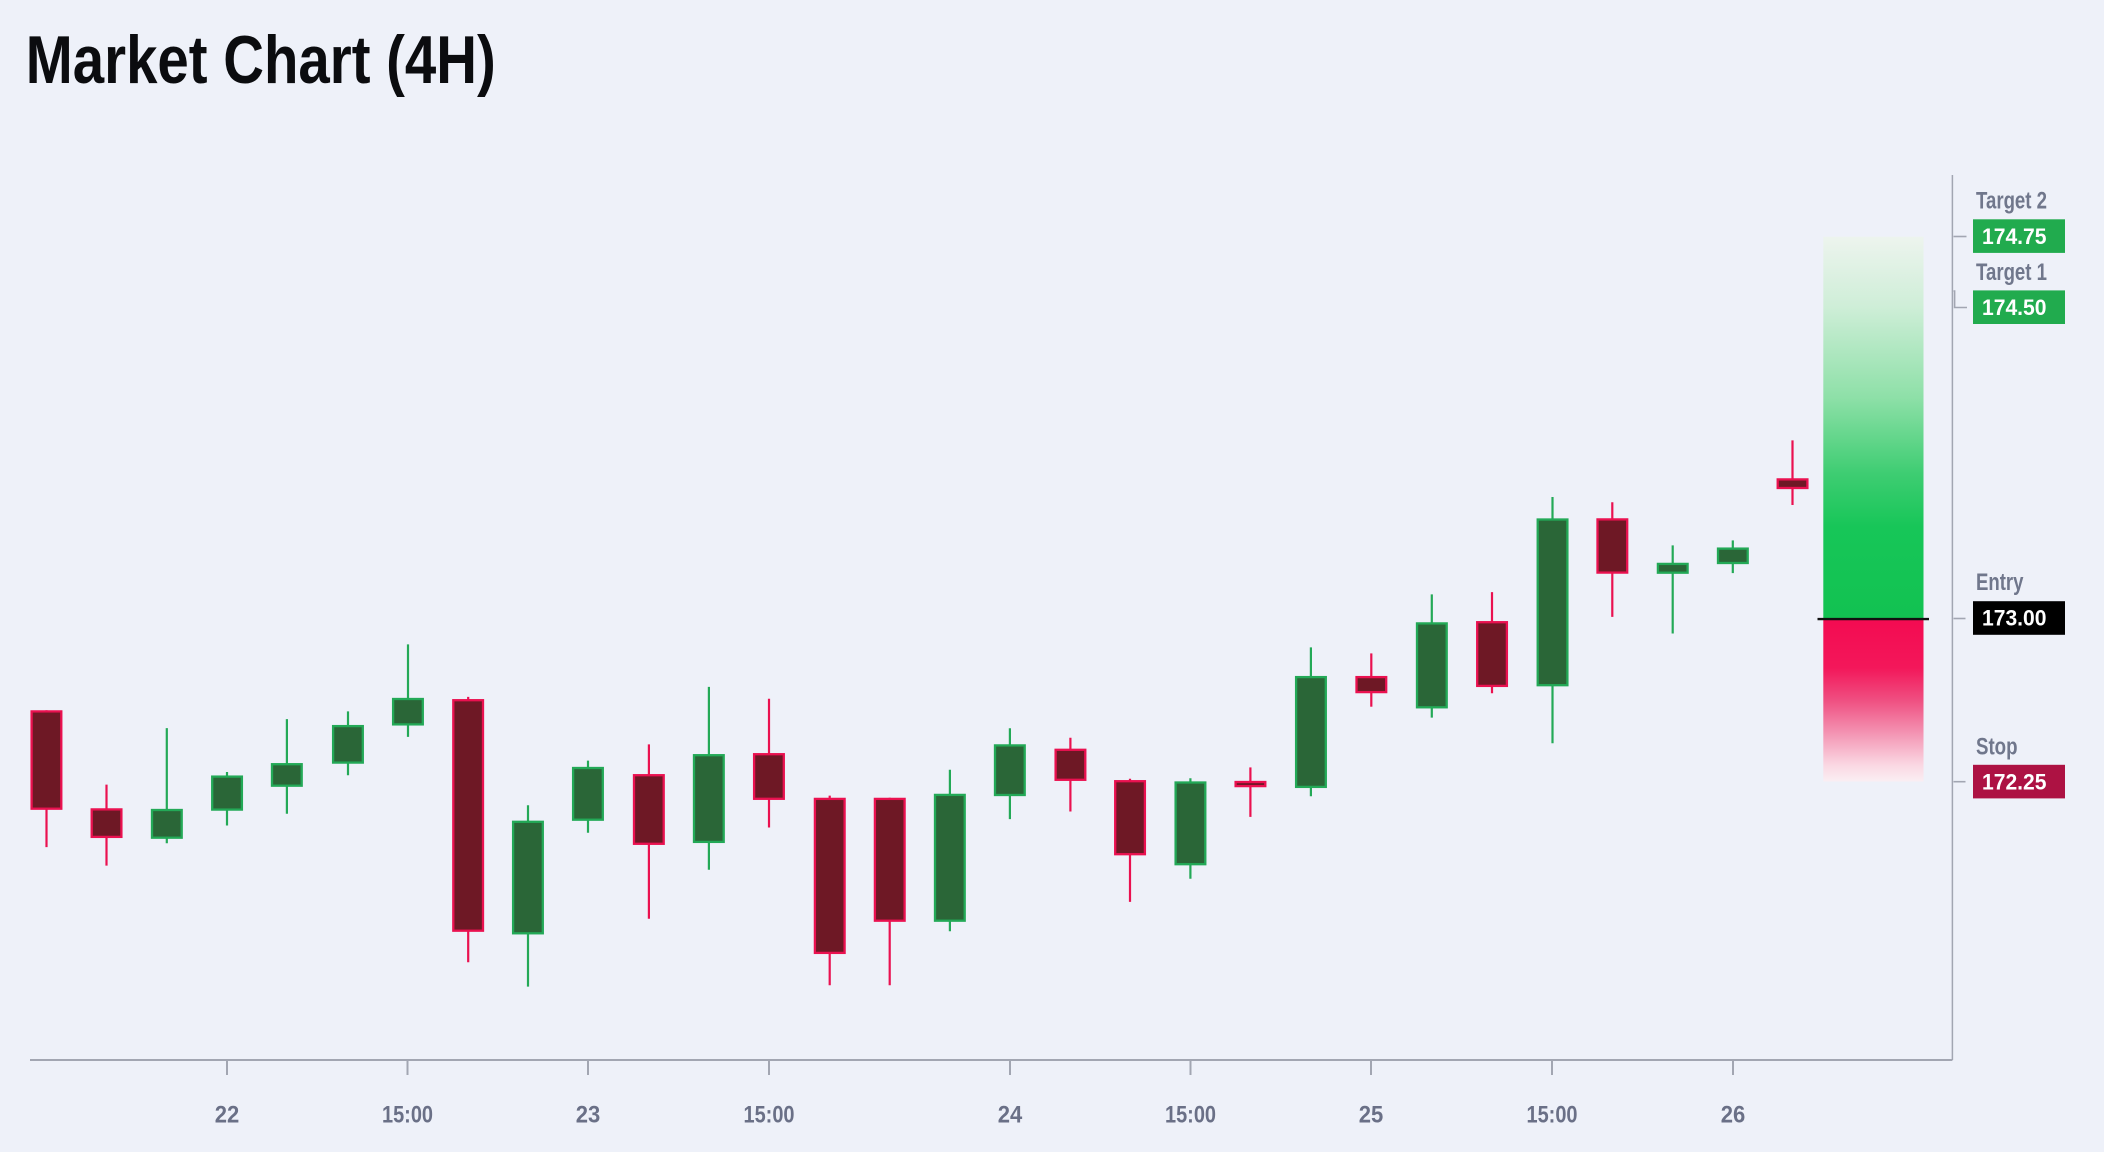 The image size is (2104, 1152). What do you see at coordinates (1010, 1114) in the screenshot?
I see `svg-text: 24` at bounding box center [1010, 1114].